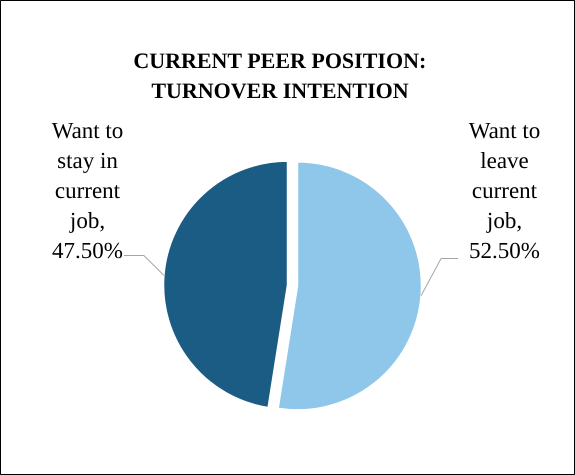 This screenshot has height=475, width=575. Describe the element at coordinates (279, 75) in the screenshot. I see `chart-title: CURRENT PEER POSITION: TURNOVER INTENTION` at that location.